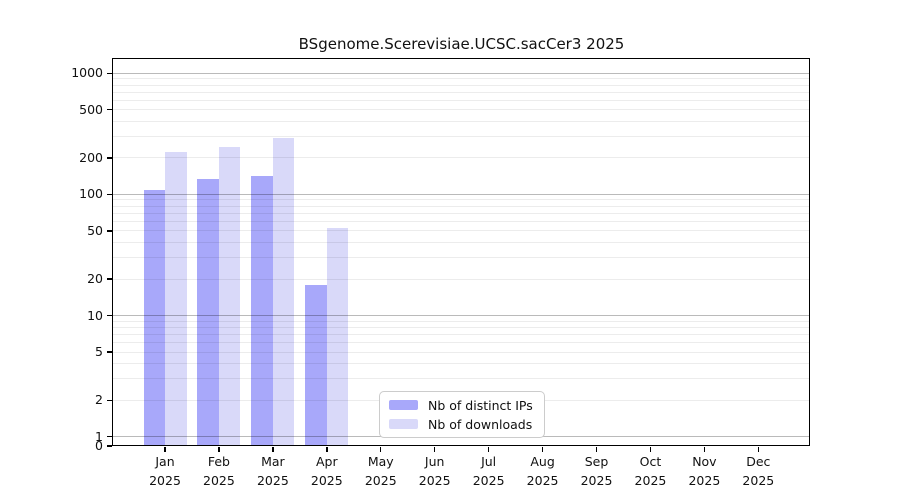  I want to click on x-tick-mark-nov, so click(704, 449).